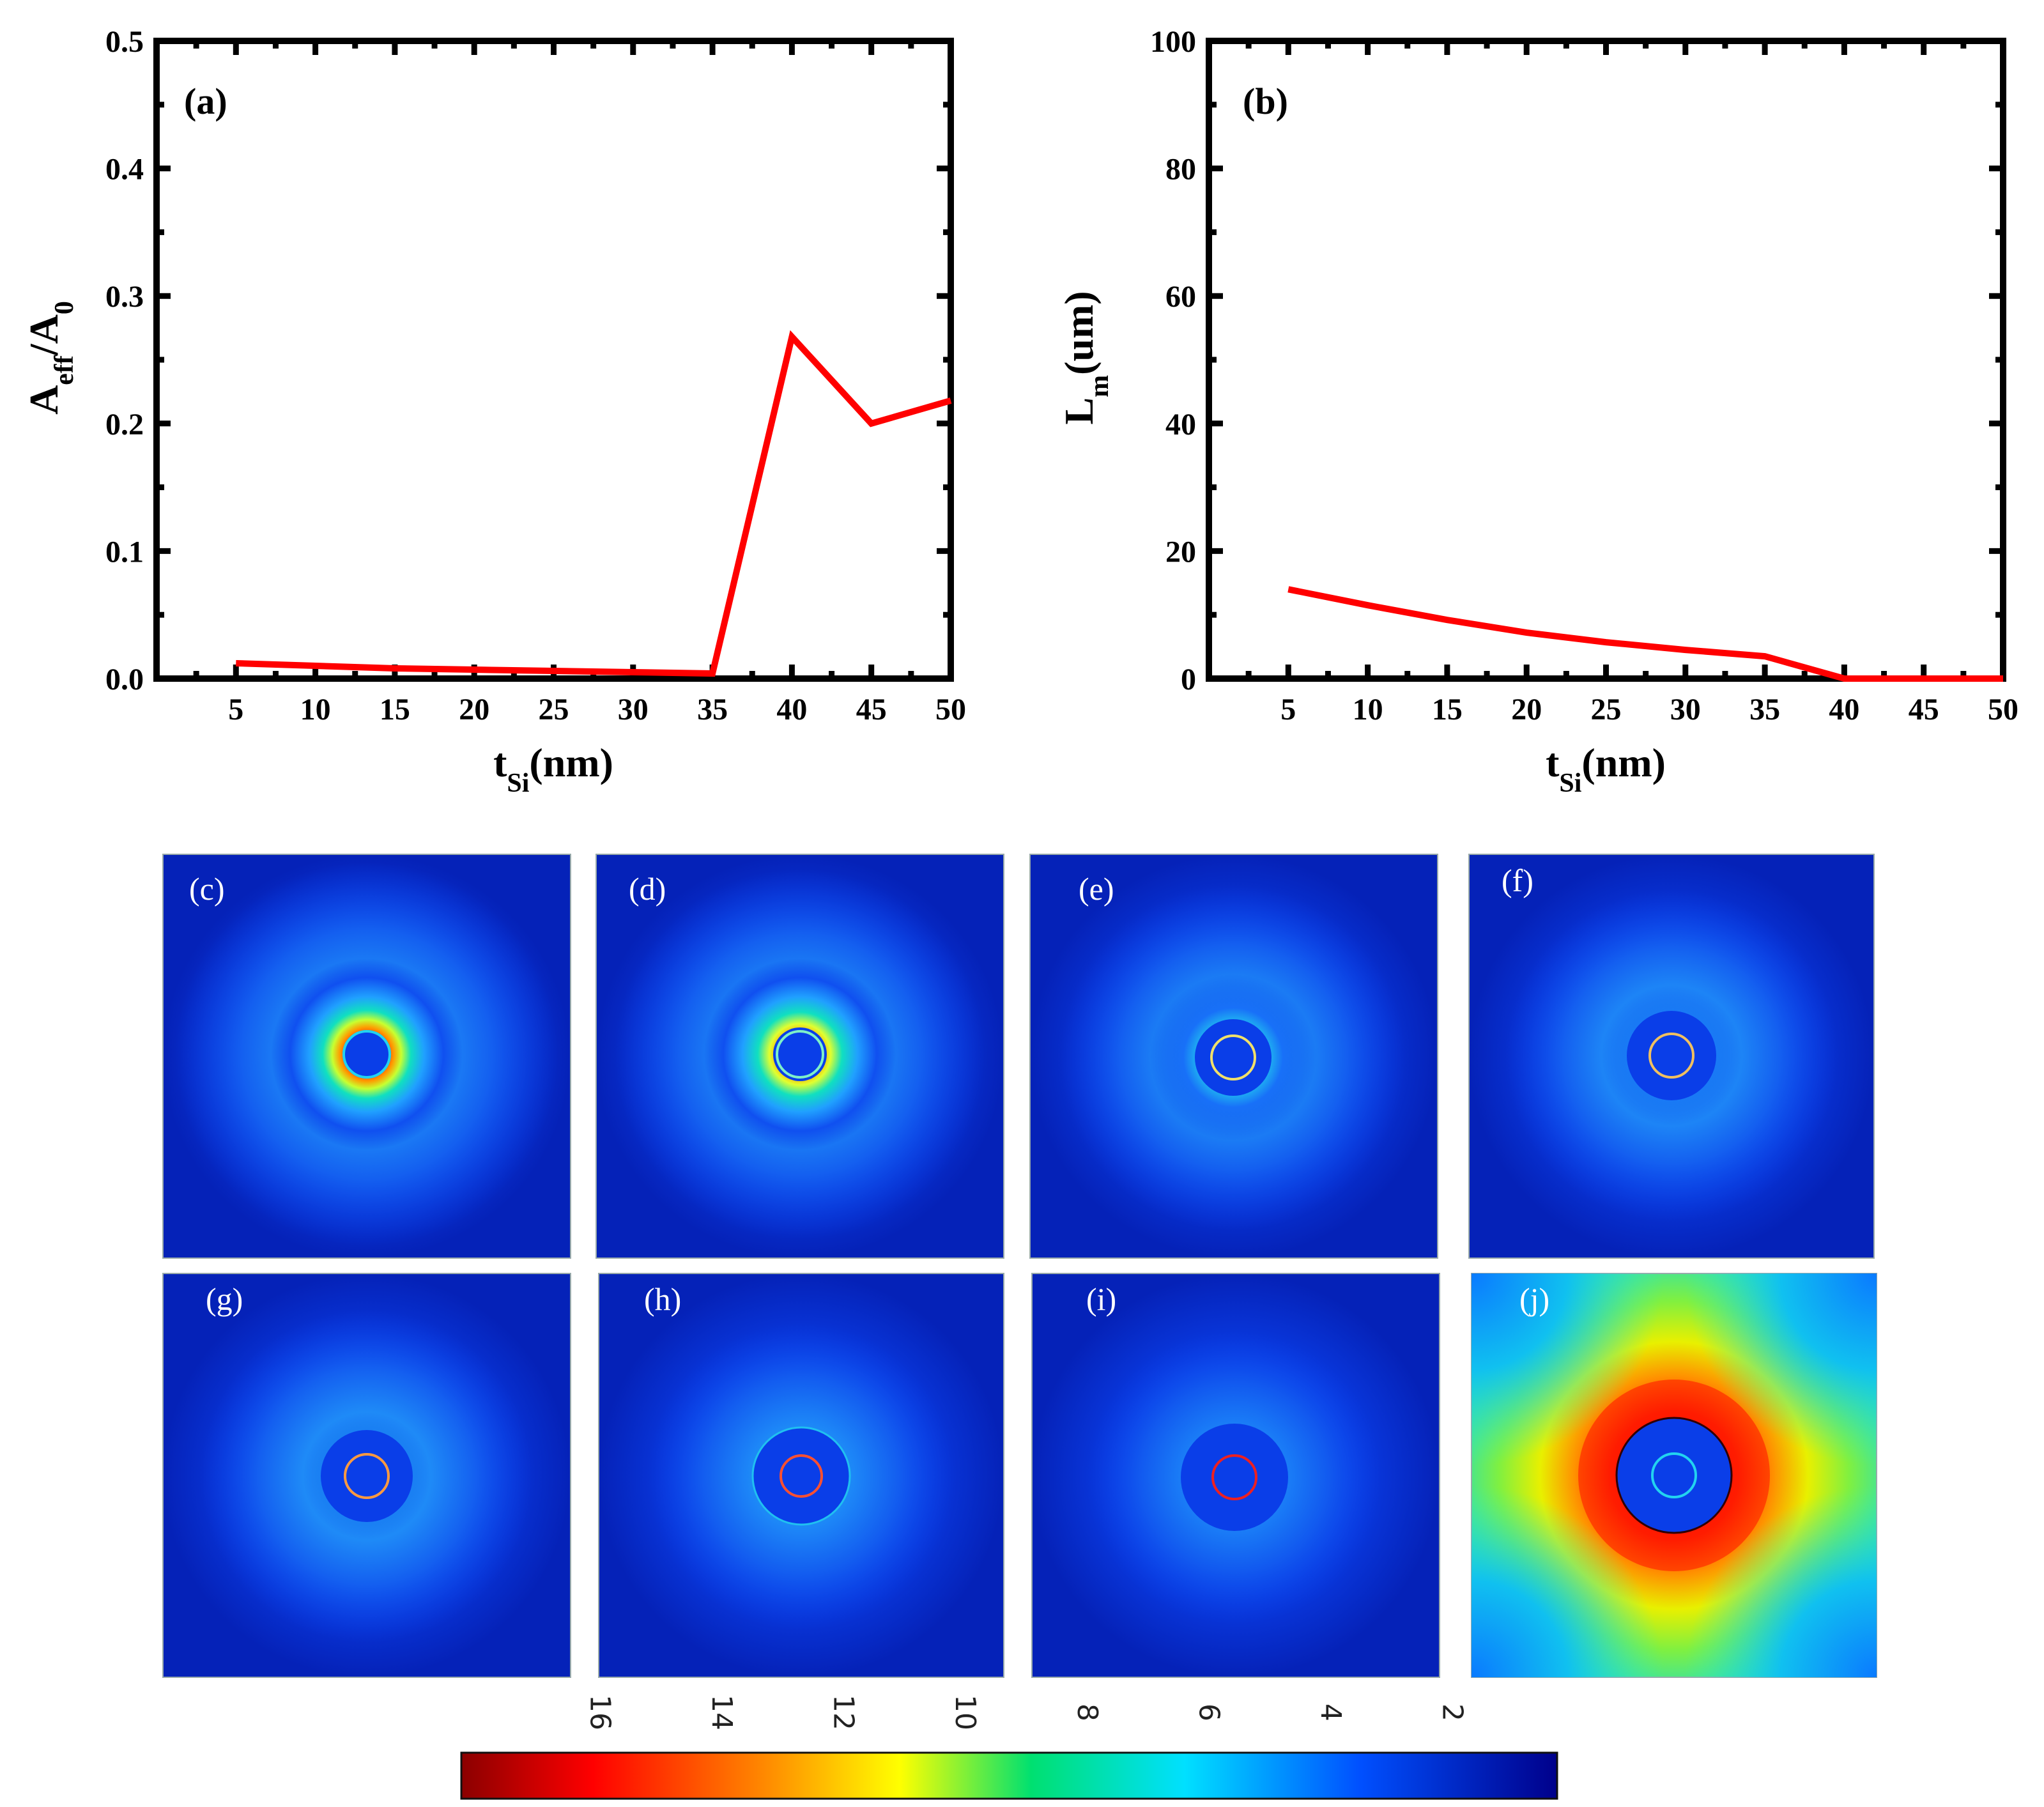 The image size is (2044, 1807). Describe the element at coordinates (1009, 1747) in the screenshot. I see `colorbar: 16 14 12 10 8 6 4 2` at that location.